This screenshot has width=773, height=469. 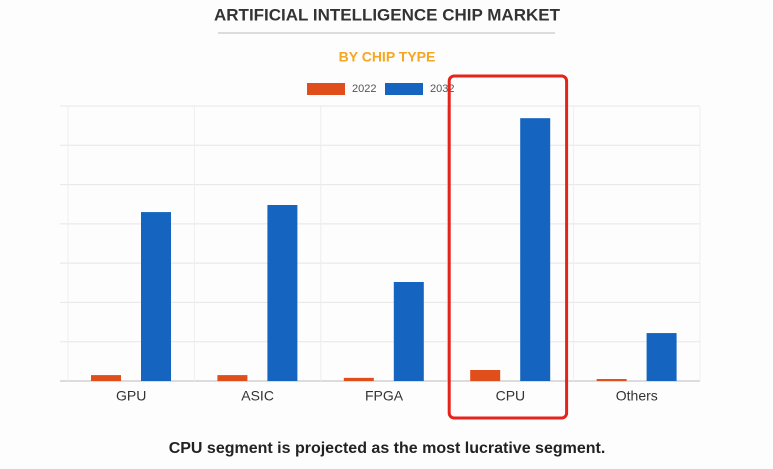 What do you see at coordinates (442, 89) in the screenshot?
I see `legend-label: 2032` at bounding box center [442, 89].